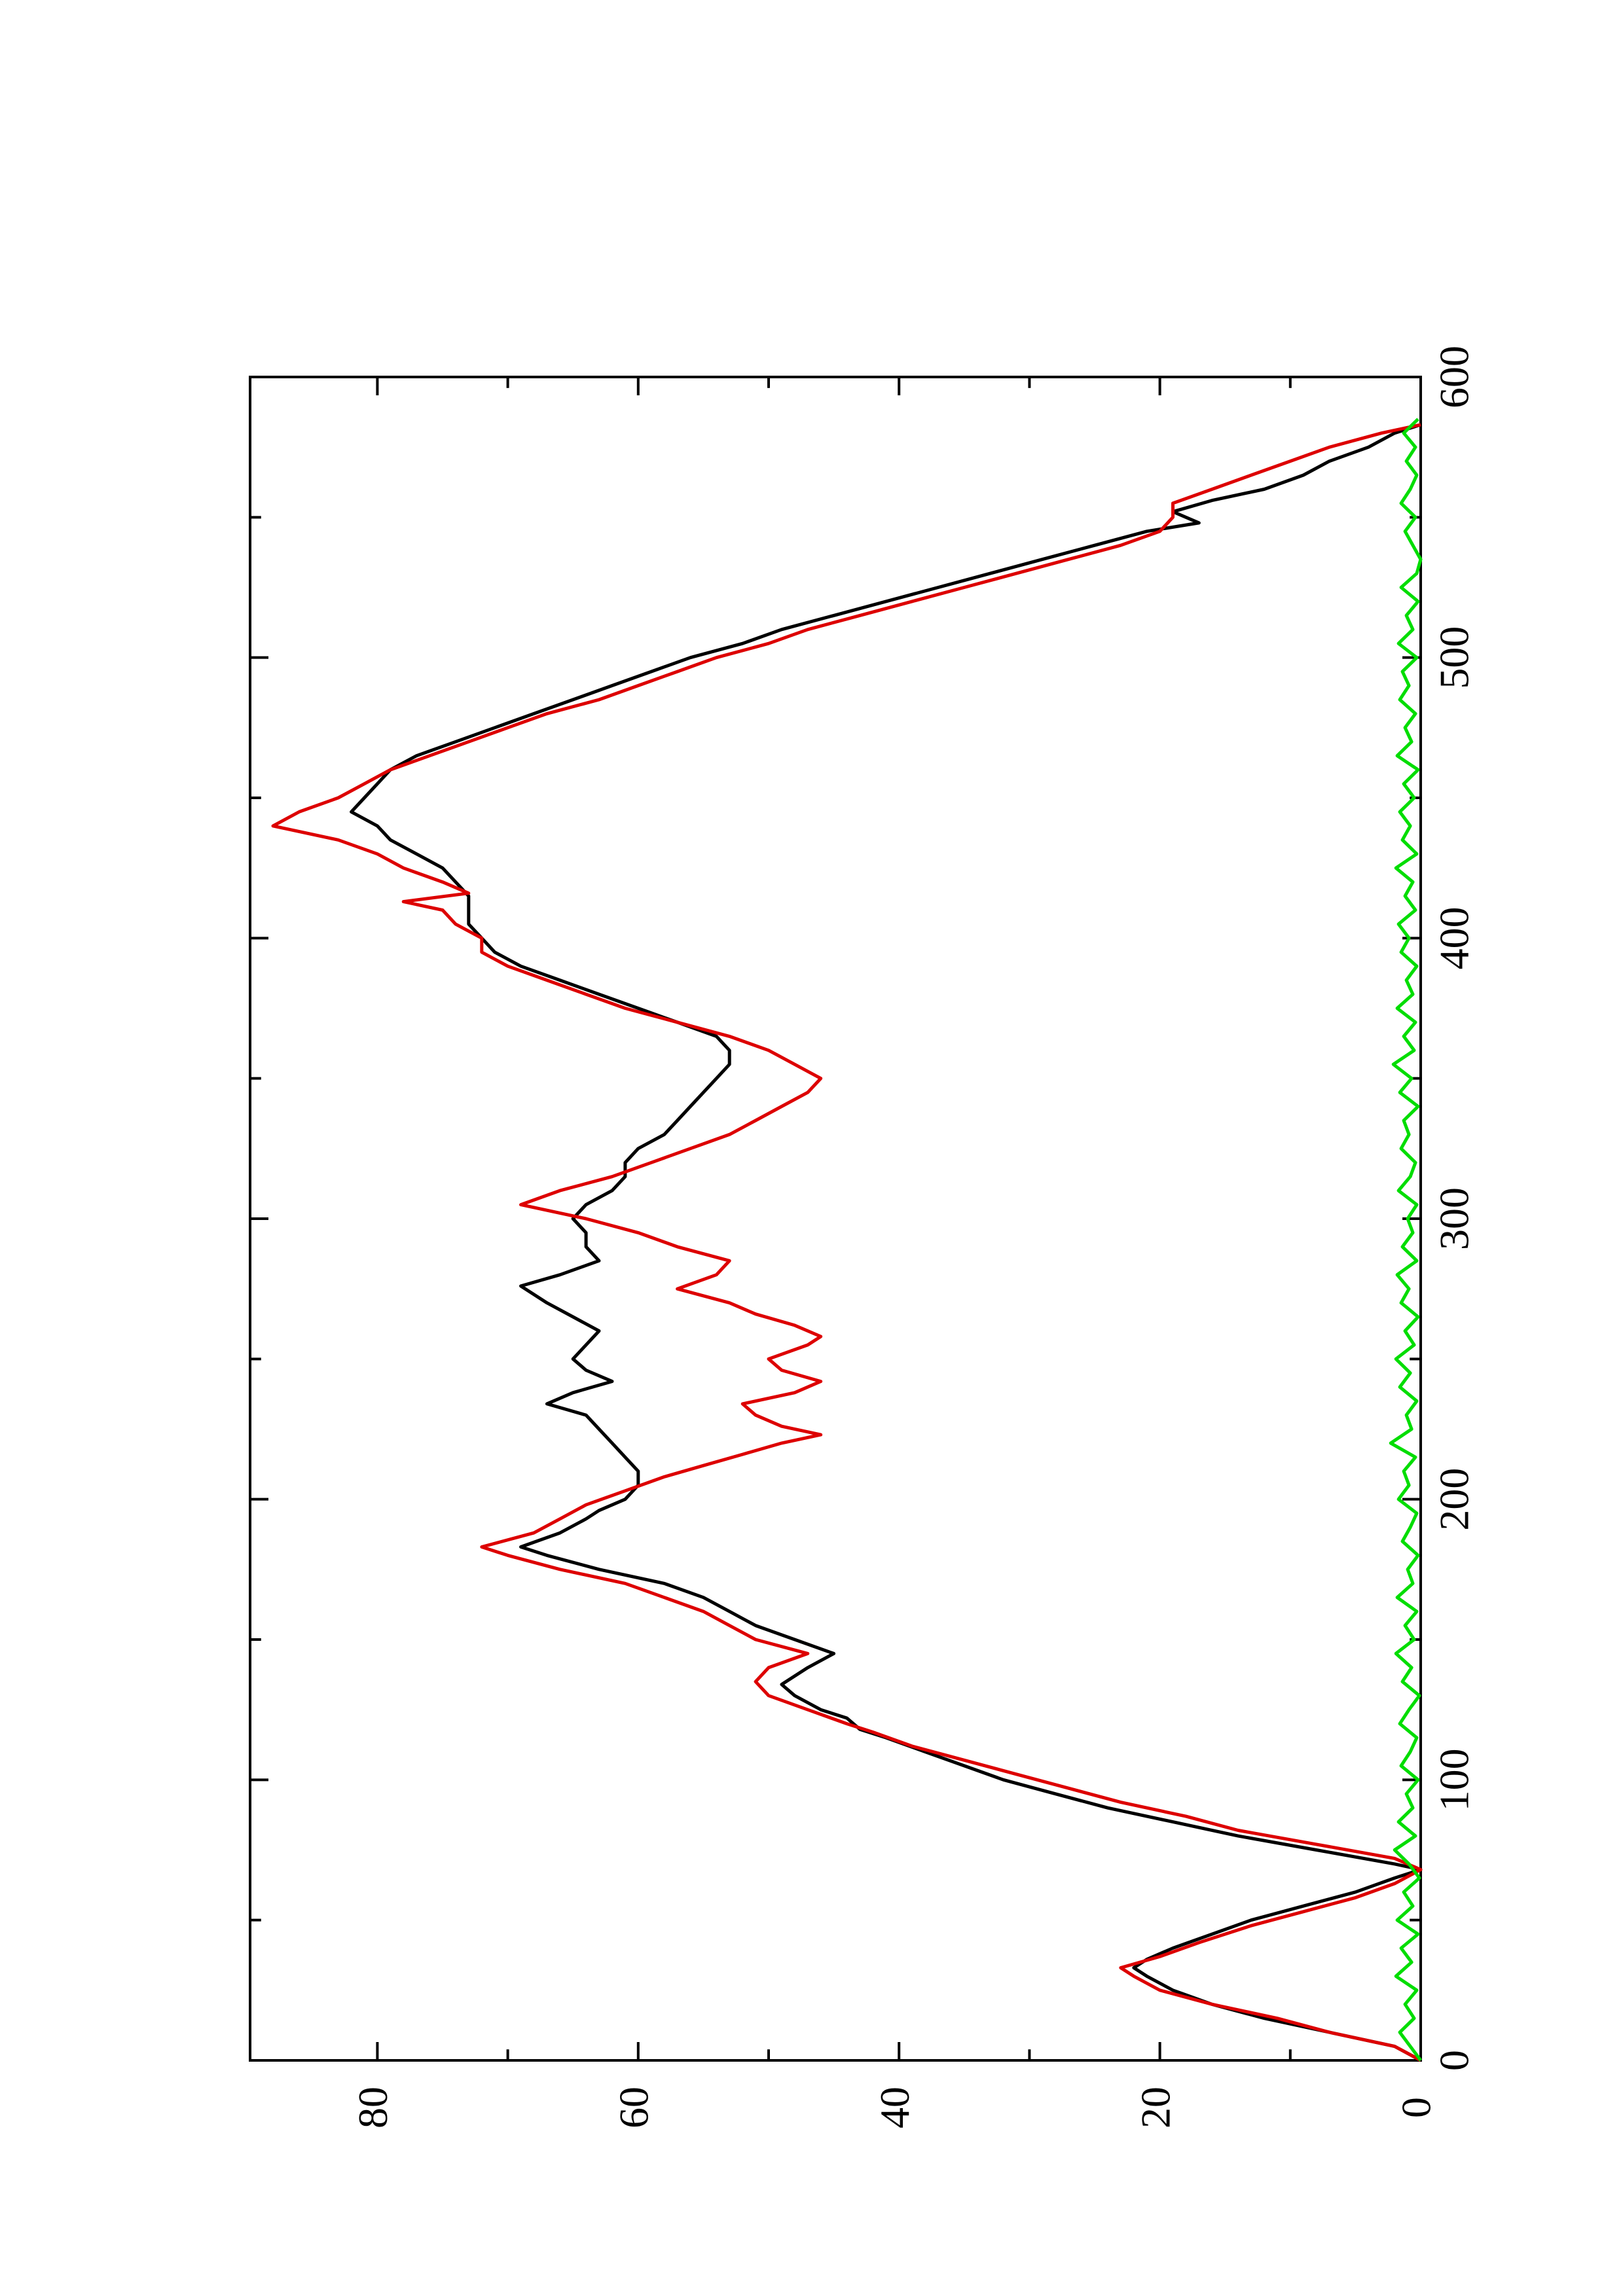 The width and height of the screenshot is (1623, 2296). Describe the element at coordinates (1454, 937) in the screenshot. I see `x-tick-label: 400` at that location.